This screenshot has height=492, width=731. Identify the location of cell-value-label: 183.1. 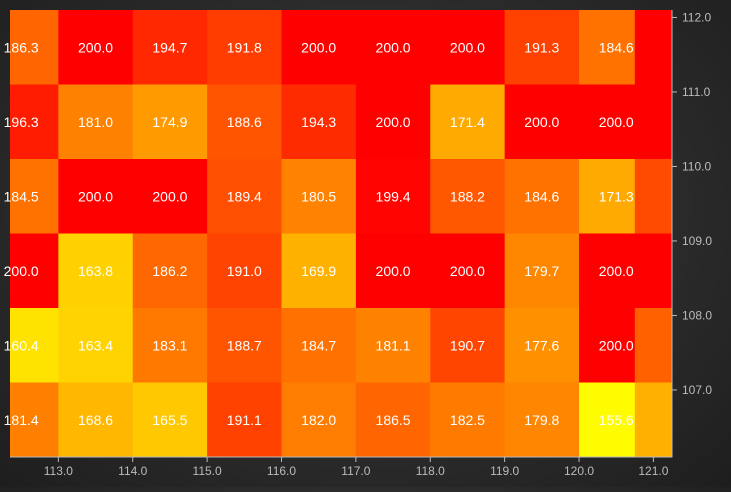
(169, 345).